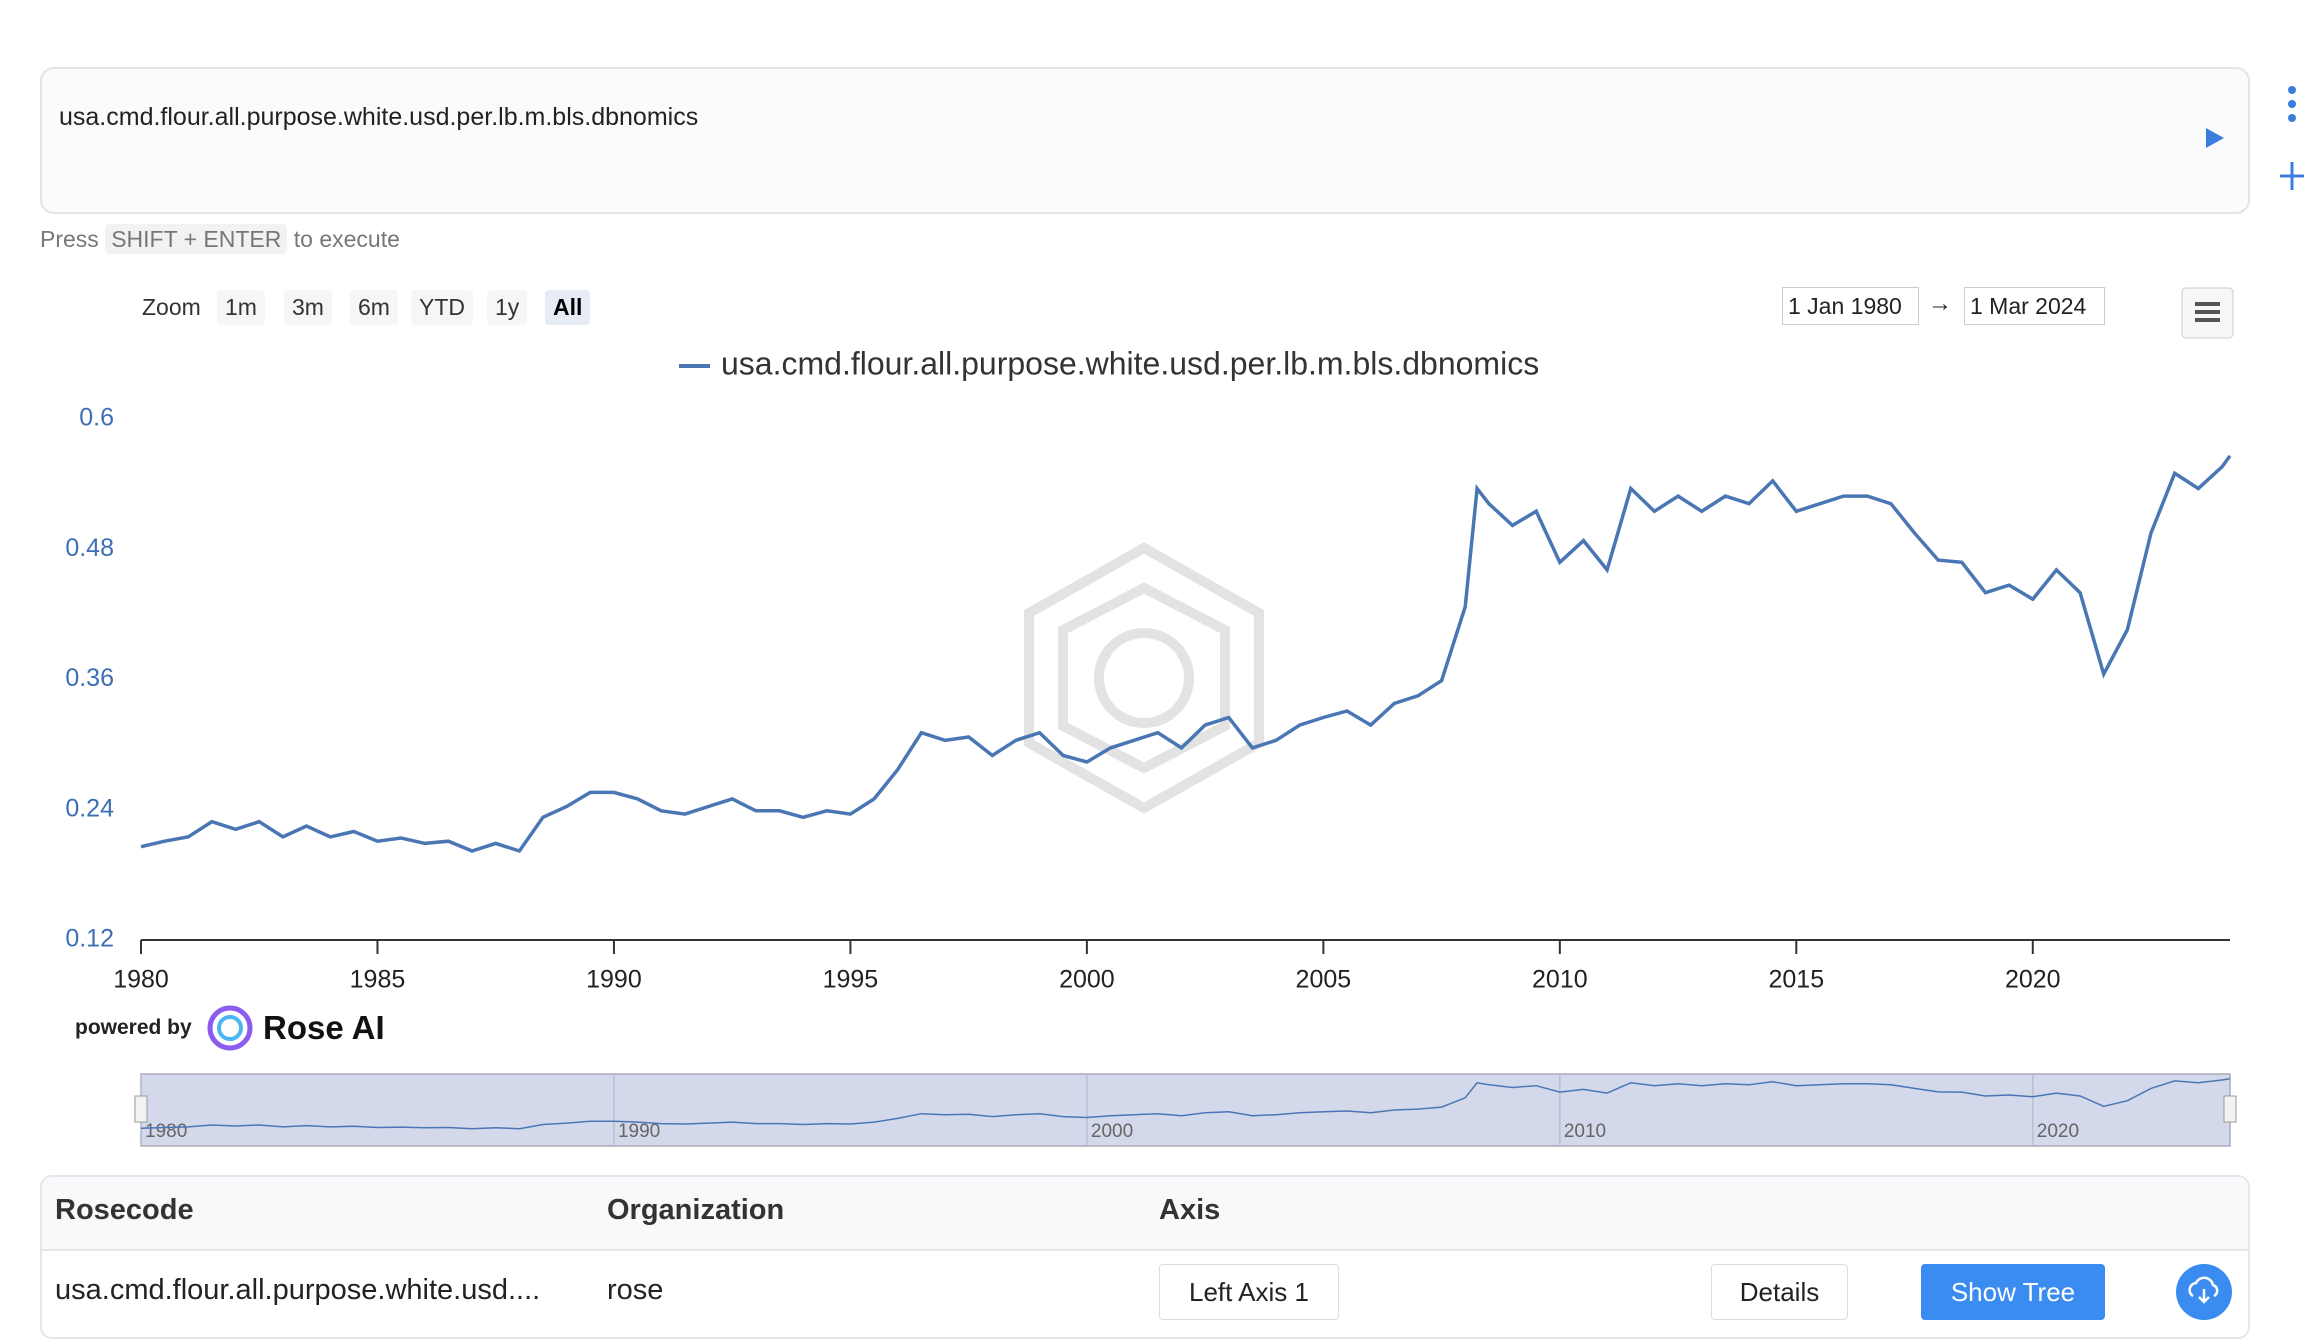 This screenshot has width=2308, height=1344. Describe the element at coordinates (1112, 1131) in the screenshot. I see `navigator-tick-label: 2000` at that location.